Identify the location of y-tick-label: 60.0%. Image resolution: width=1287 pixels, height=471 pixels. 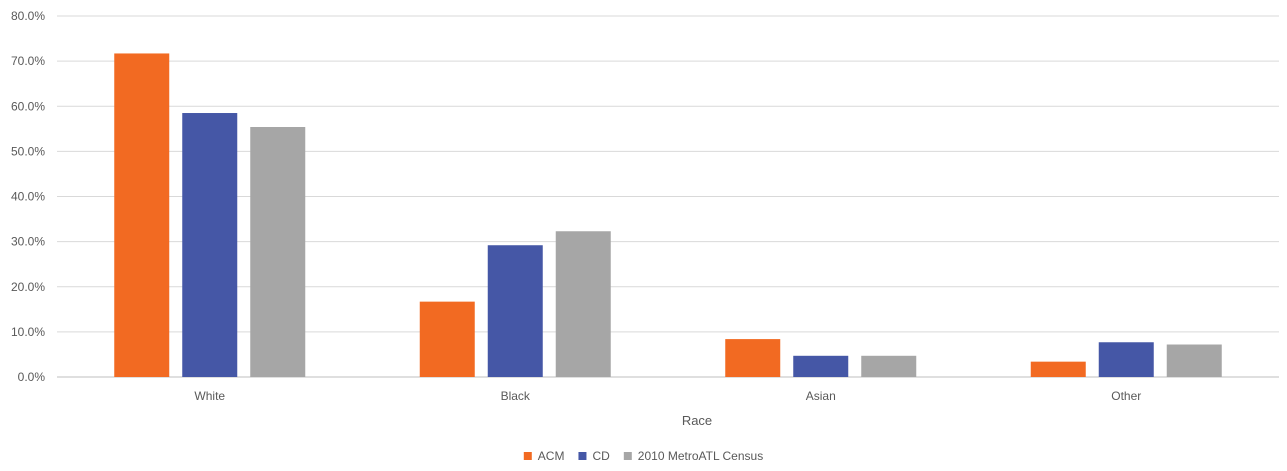
(28, 106).